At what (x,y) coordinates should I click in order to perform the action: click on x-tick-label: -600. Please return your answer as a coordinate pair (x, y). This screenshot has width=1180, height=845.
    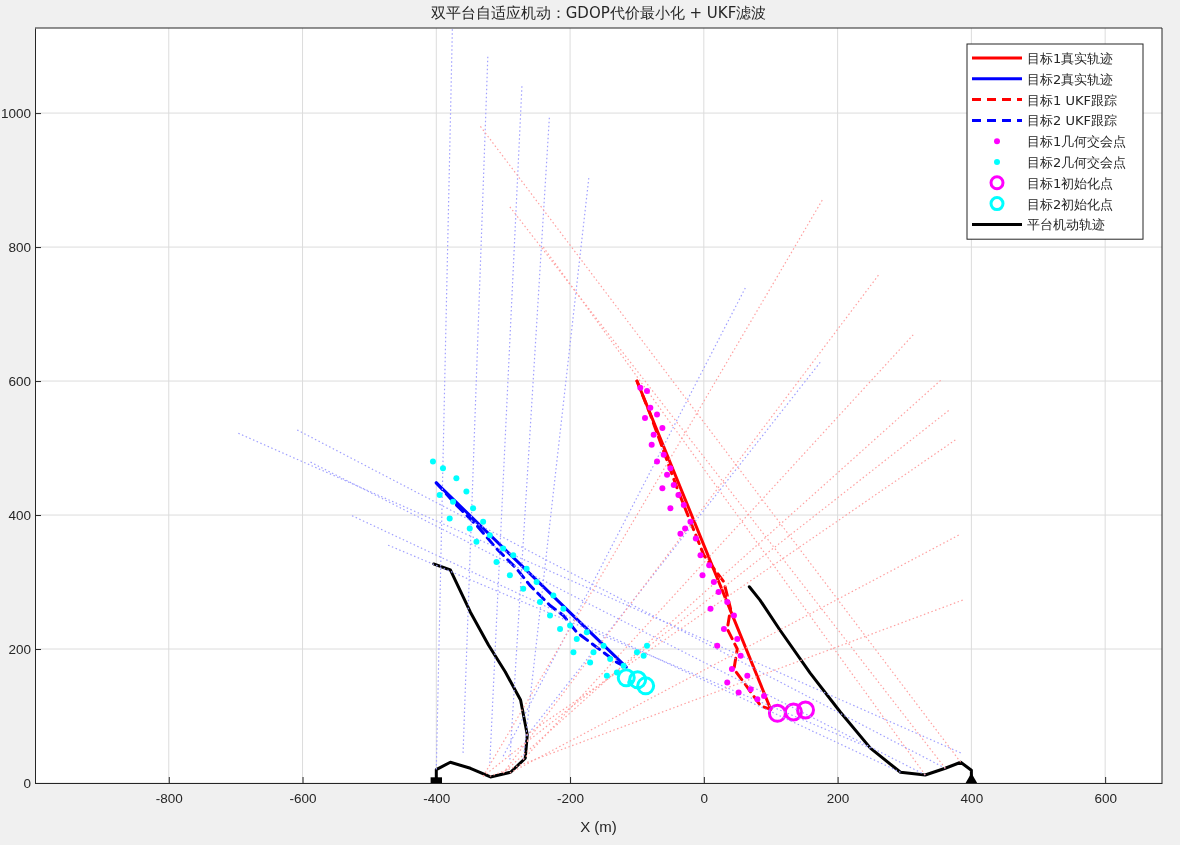
    Looking at the image, I should click on (303, 798).